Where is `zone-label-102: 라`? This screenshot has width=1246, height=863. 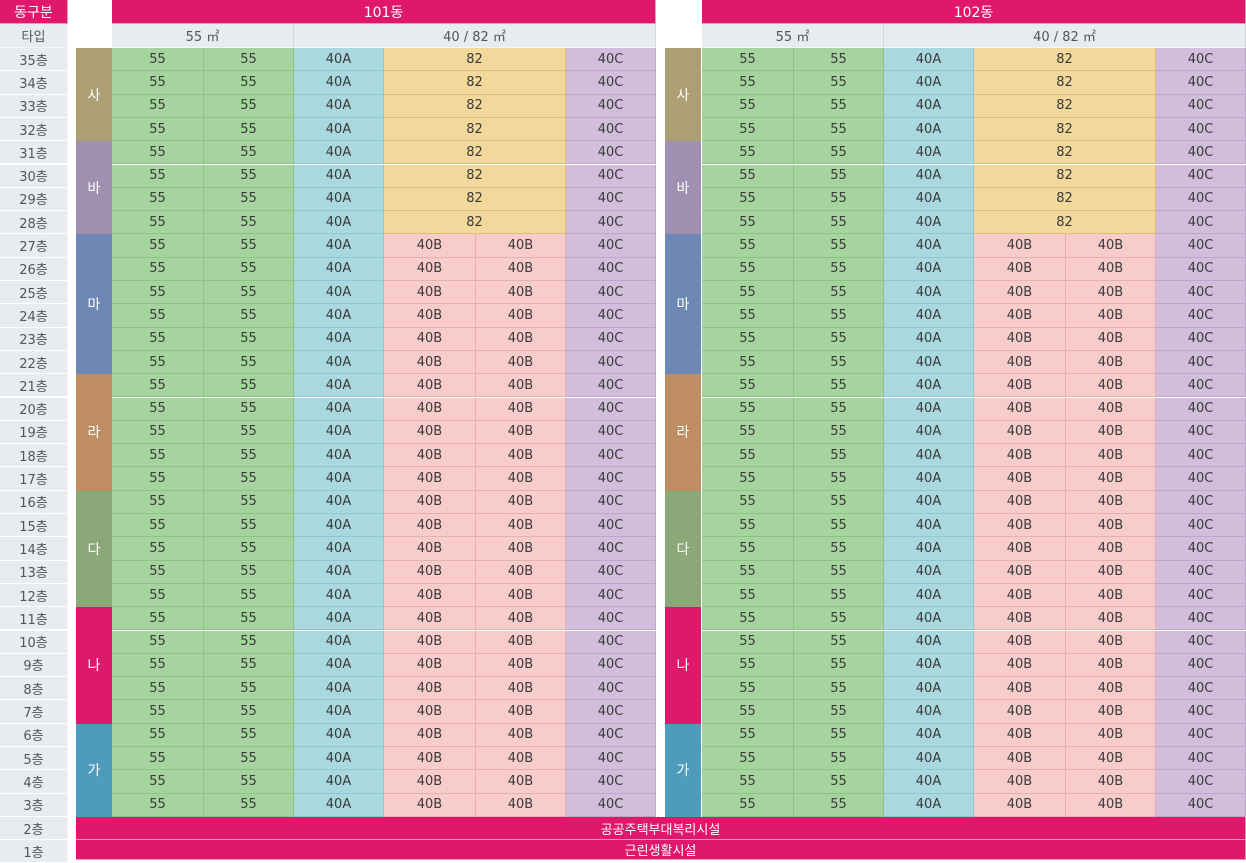
zone-label-102: 라 is located at coordinates (683, 432).